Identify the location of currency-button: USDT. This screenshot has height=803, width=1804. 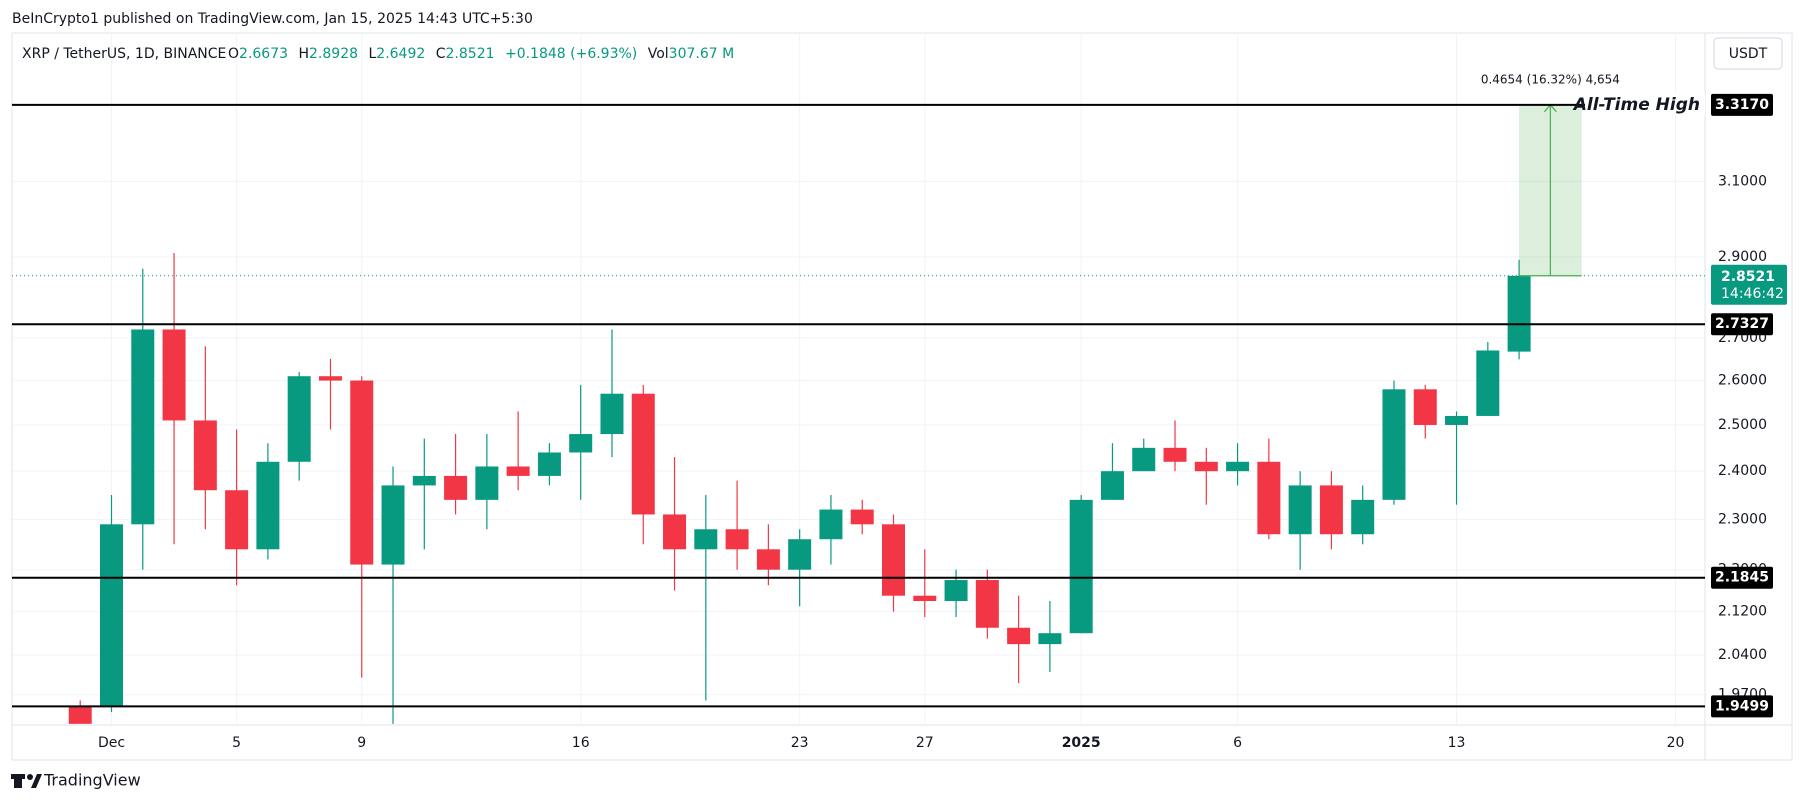
(1748, 53).